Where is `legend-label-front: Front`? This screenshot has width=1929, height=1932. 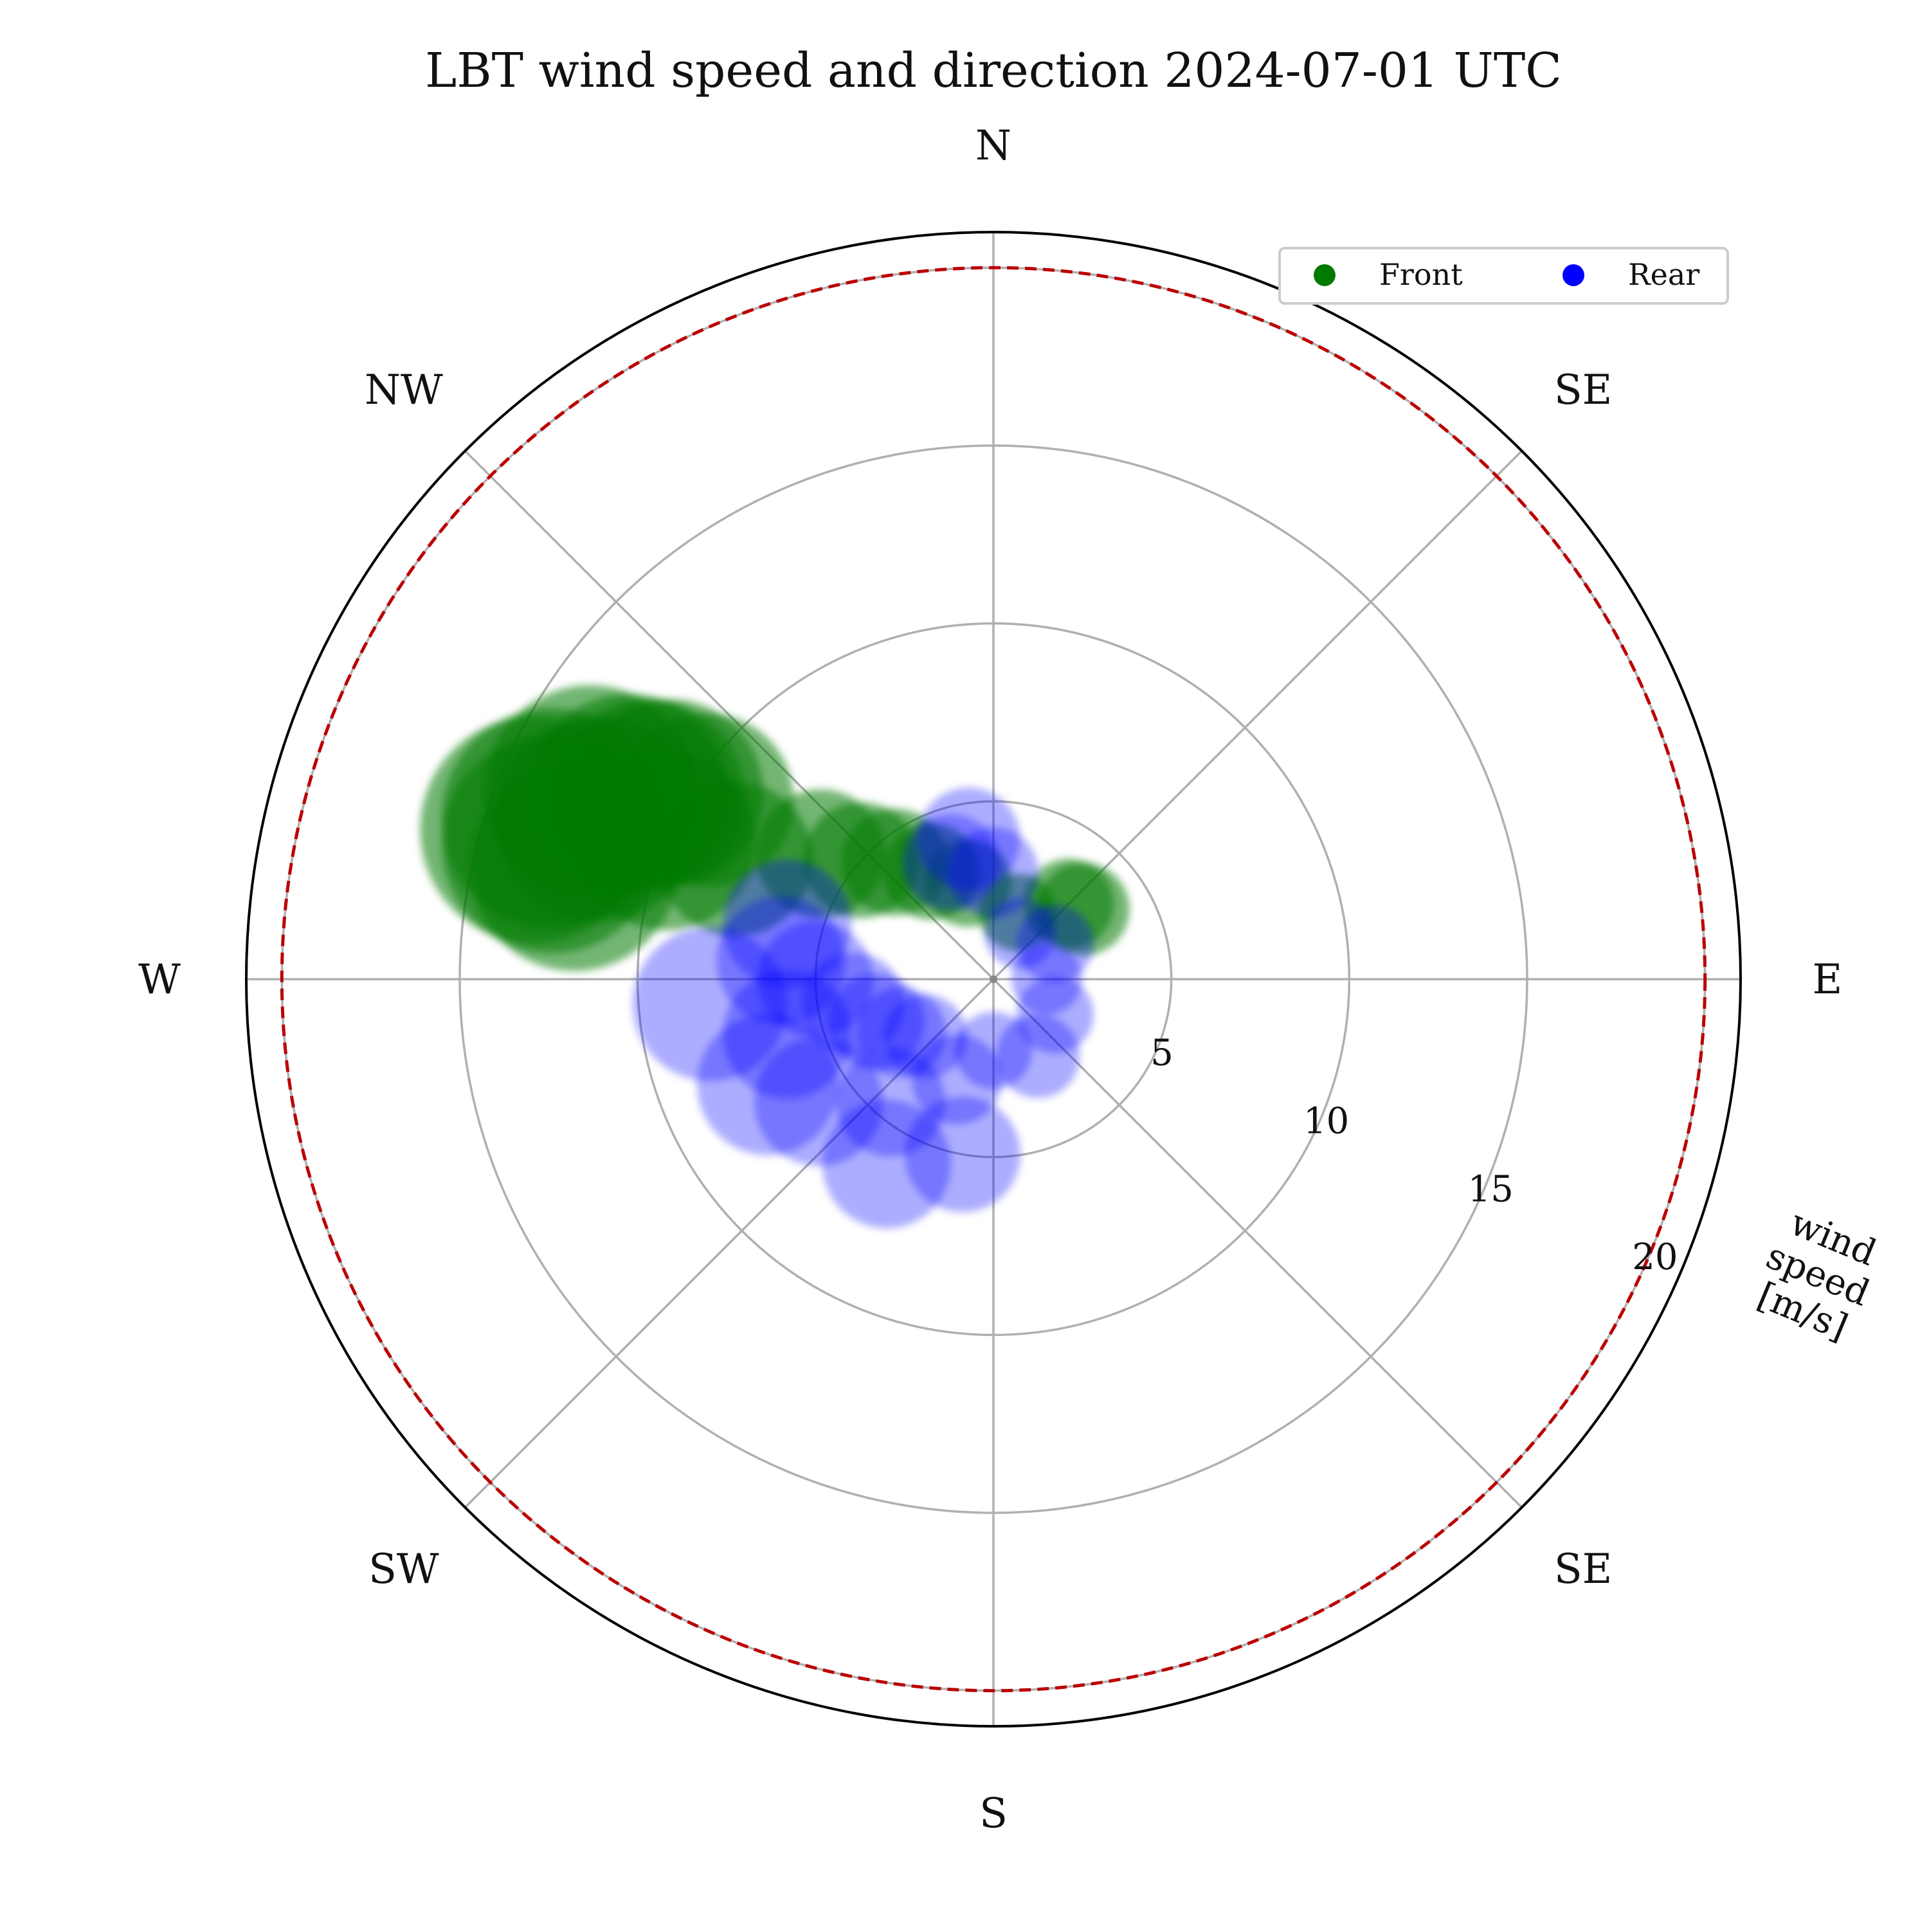 legend-label-front: Front is located at coordinates (1421, 274).